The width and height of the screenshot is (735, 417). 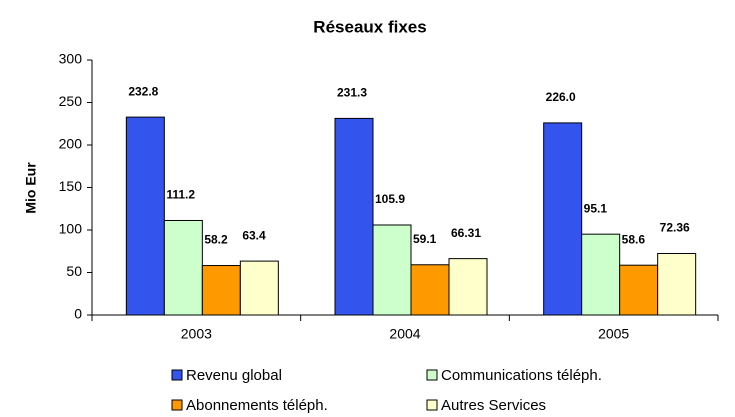 I want to click on value-label: 232.8, so click(x=143, y=91).